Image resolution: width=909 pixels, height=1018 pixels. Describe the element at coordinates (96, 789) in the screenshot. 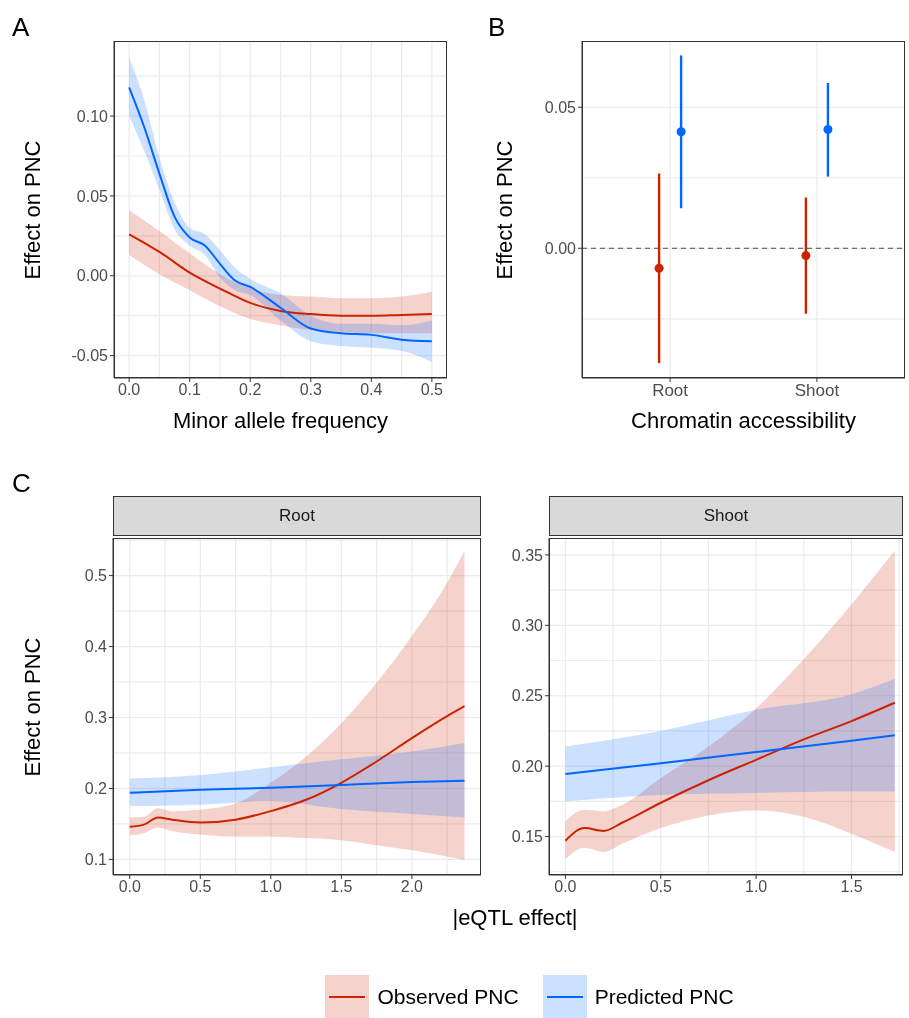

I see `y-tick-label: 0.2` at that location.